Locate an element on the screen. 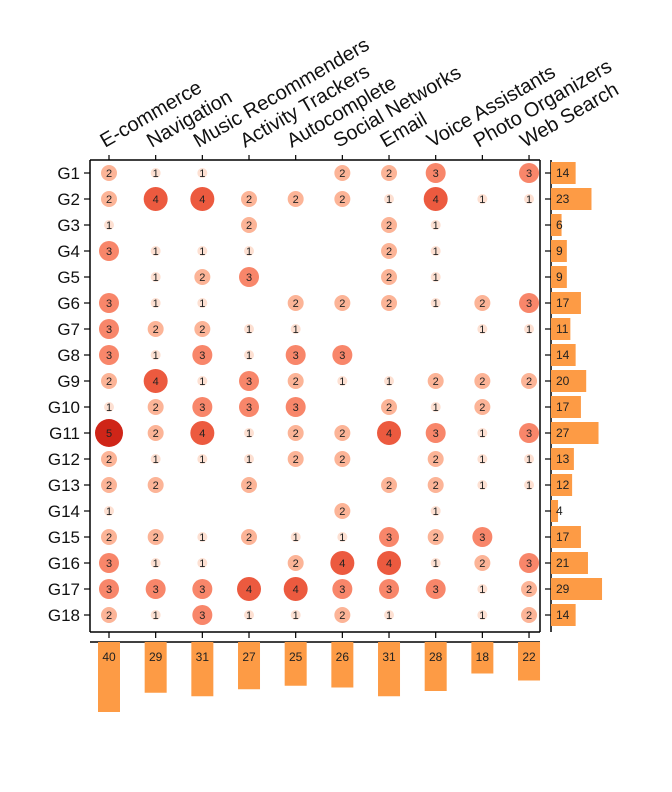 The image size is (672, 792). row-label: G4 is located at coordinates (68, 251).